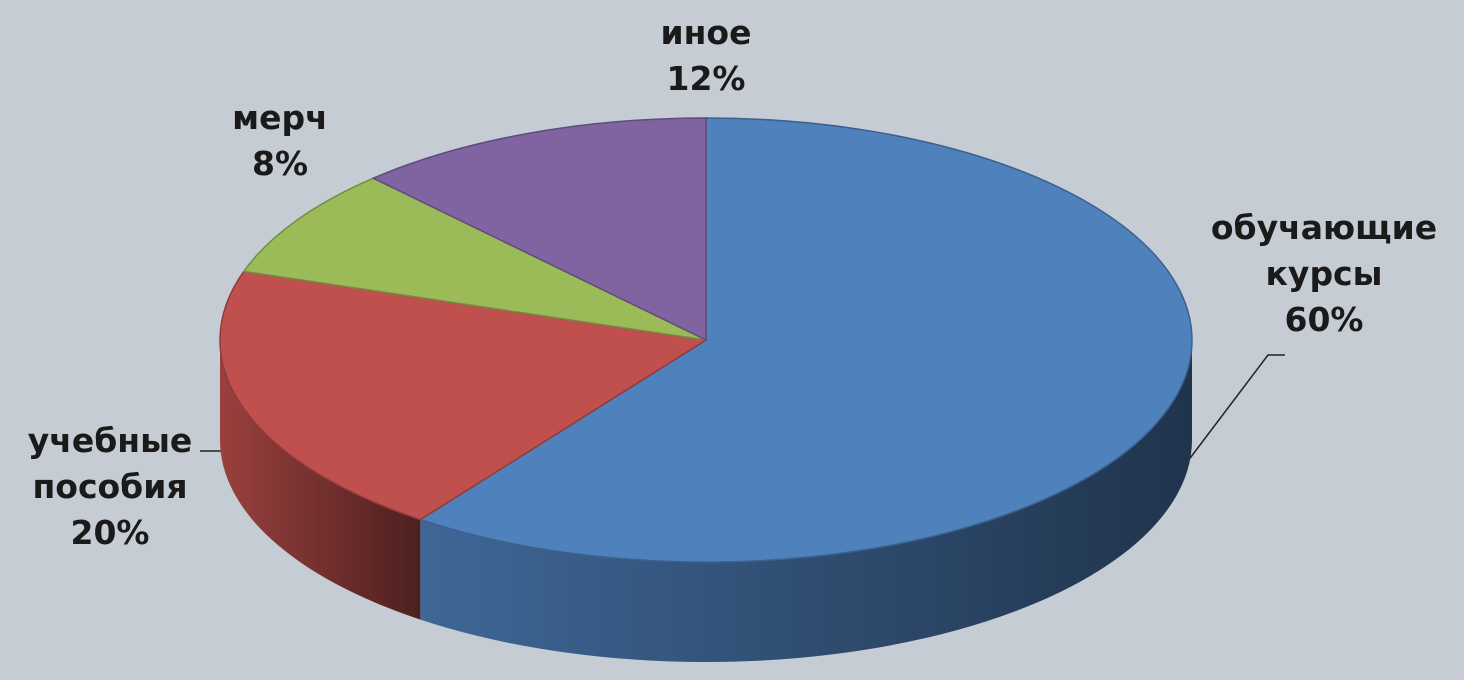  Describe the element at coordinates (1324, 319) in the screenshot. I see `value-label: 60%` at that location.